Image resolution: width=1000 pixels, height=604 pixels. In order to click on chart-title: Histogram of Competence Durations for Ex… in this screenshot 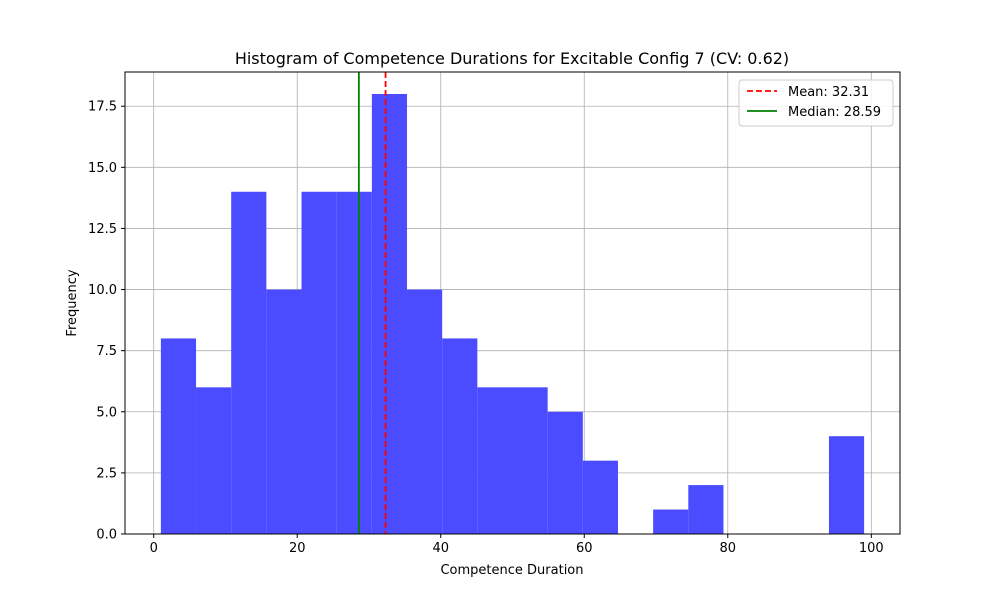, I will do `click(512, 58)`.